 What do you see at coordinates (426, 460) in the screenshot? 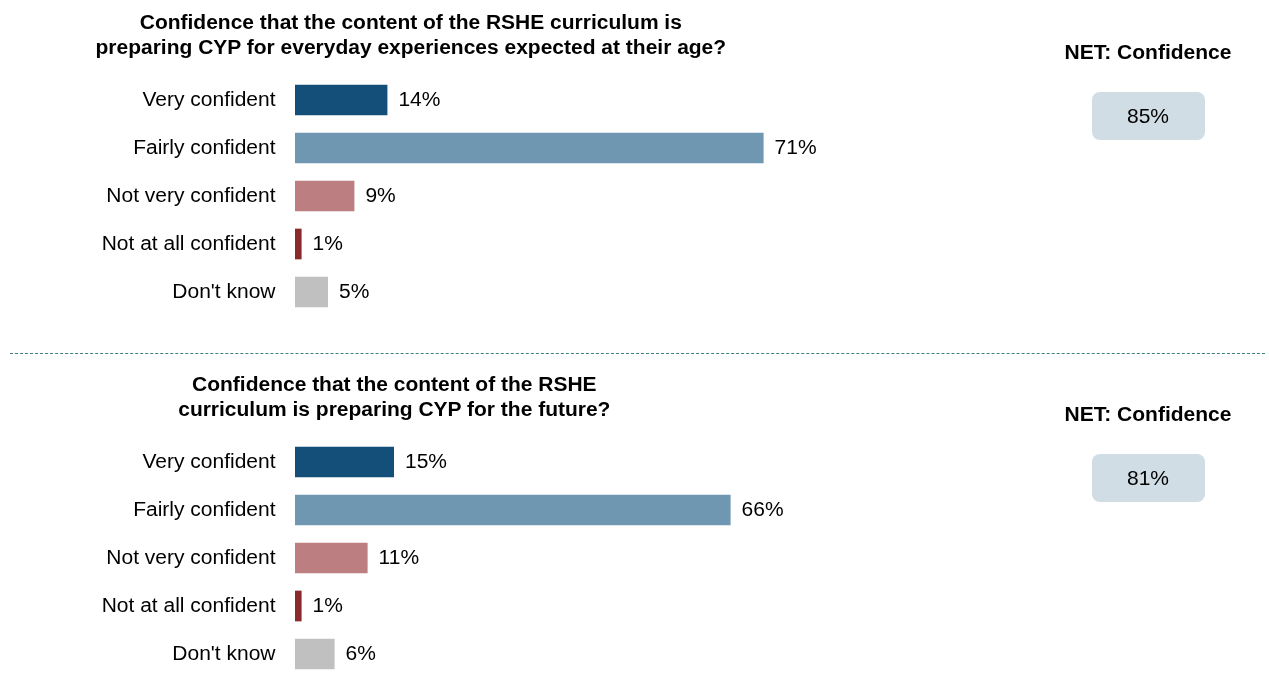
I see `data-label: 15%` at bounding box center [426, 460].